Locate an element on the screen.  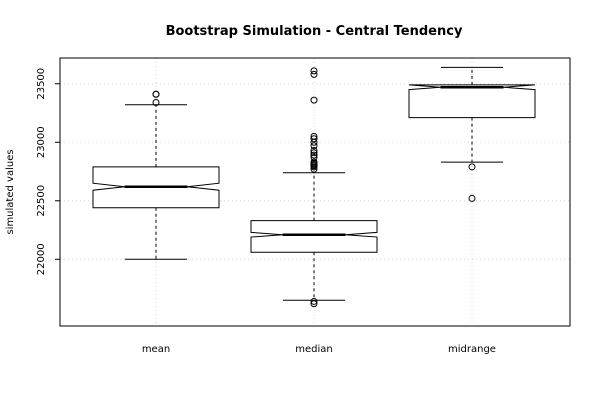
x-tick-label: median is located at coordinates (314, 349).